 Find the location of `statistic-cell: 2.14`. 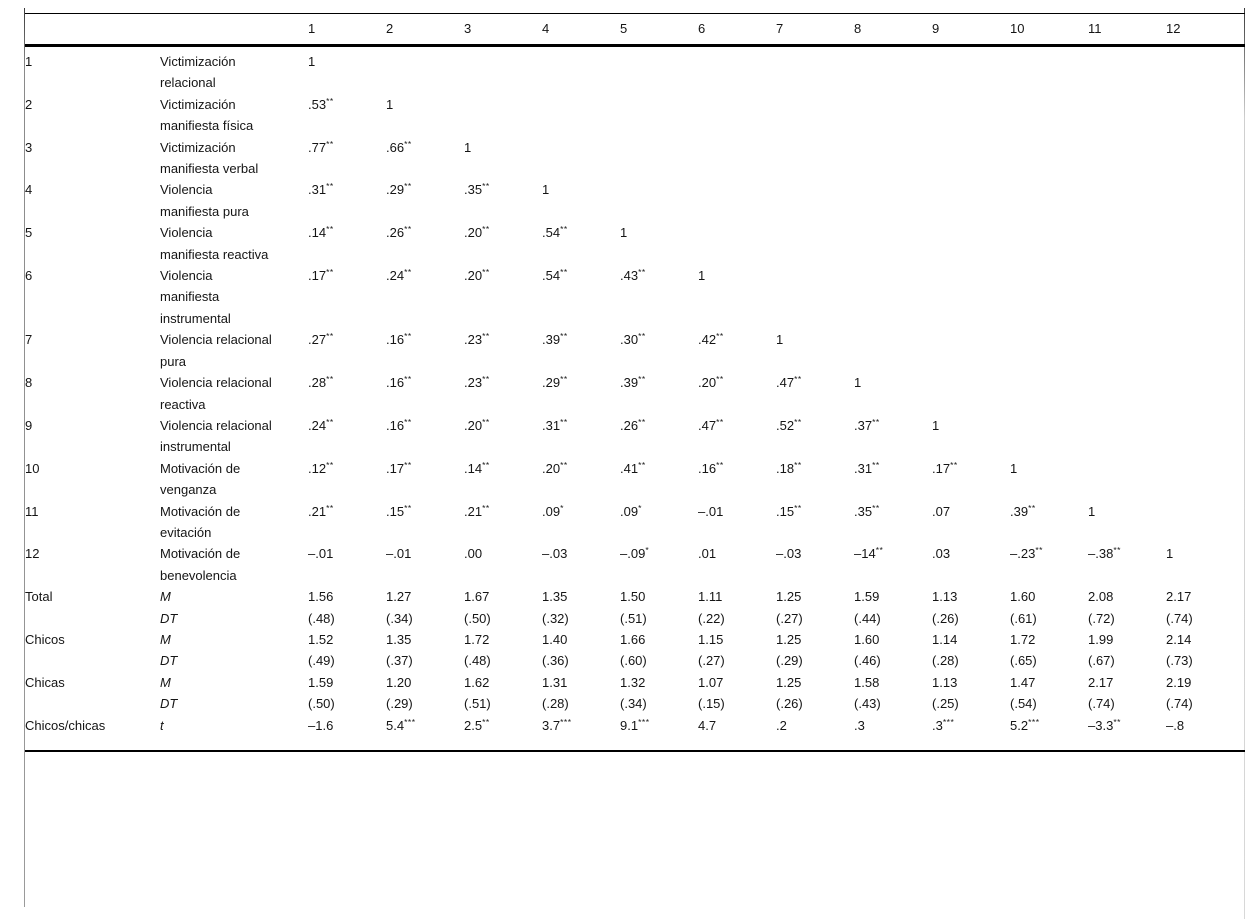

statistic-cell: 2.14 is located at coordinates (1179, 639).